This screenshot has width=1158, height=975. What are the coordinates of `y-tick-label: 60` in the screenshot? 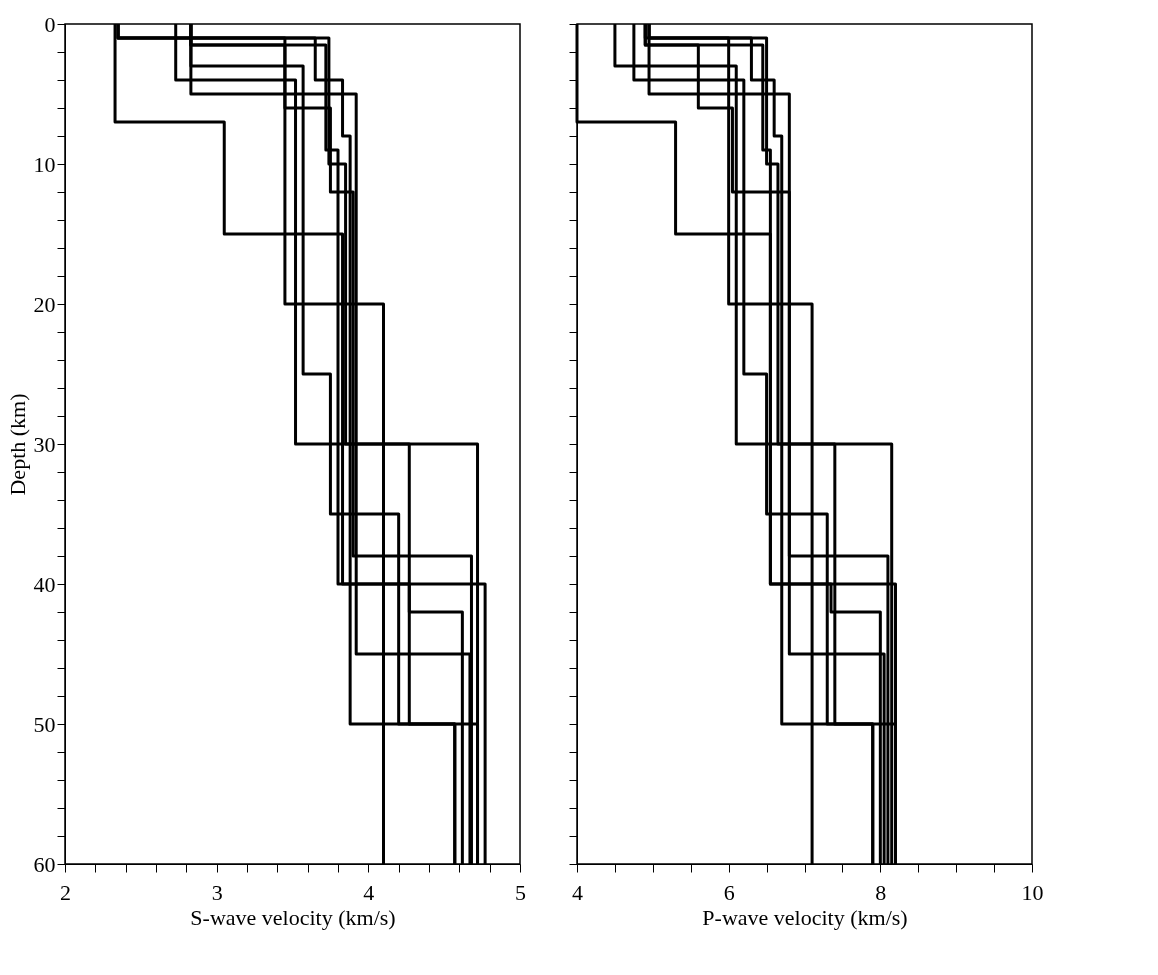 It's located at (44, 864).